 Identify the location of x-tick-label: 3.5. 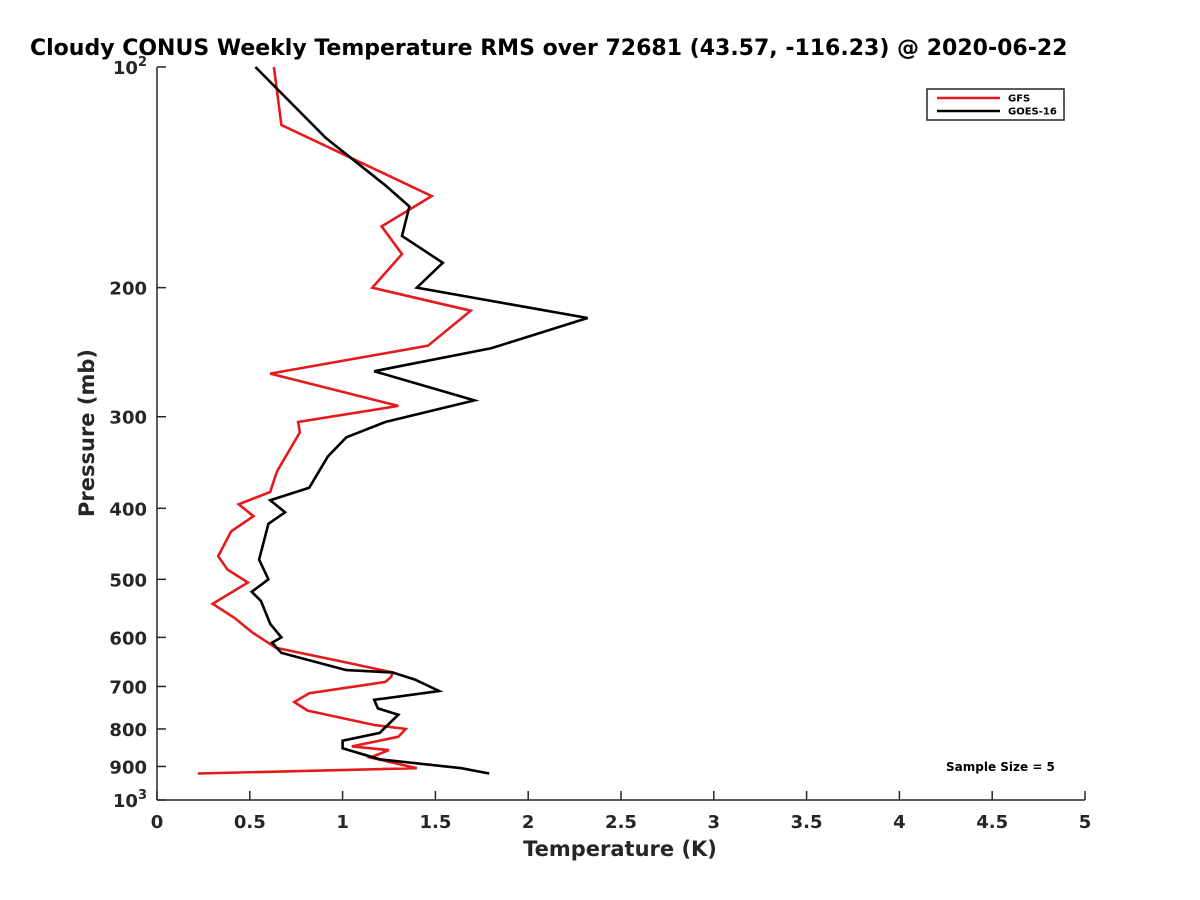
(807, 822).